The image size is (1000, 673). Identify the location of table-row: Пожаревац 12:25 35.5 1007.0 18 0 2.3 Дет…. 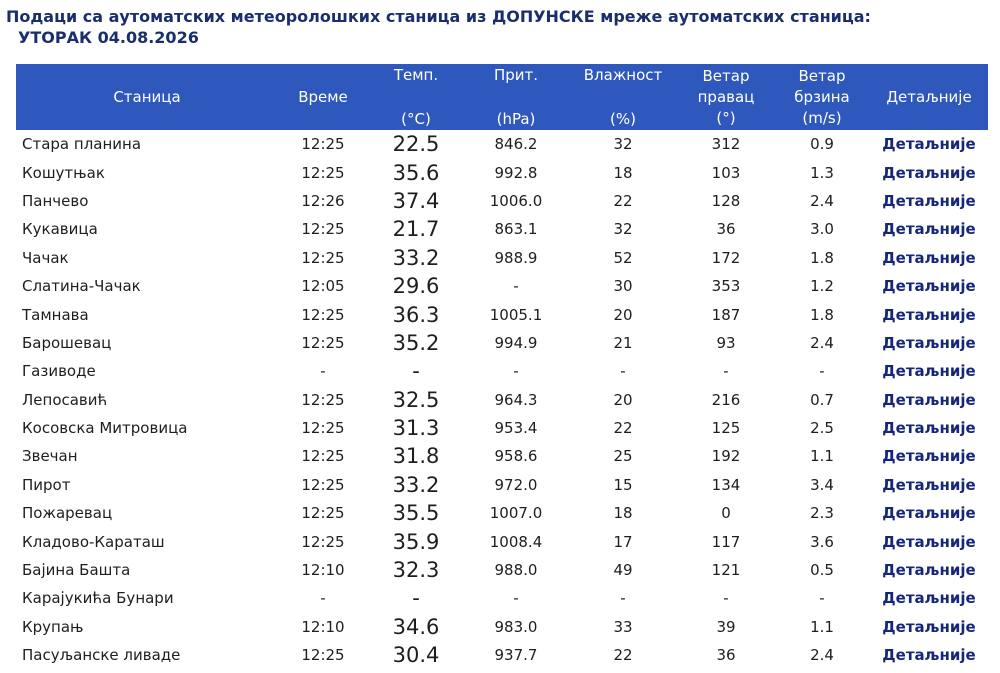
(502, 513).